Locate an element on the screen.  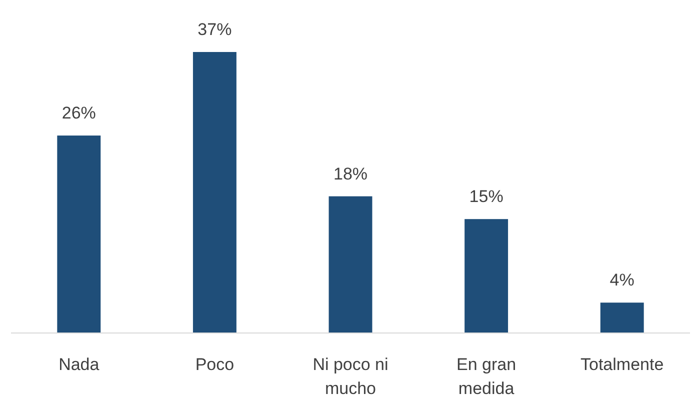
data-label: 18% is located at coordinates (350, 174).